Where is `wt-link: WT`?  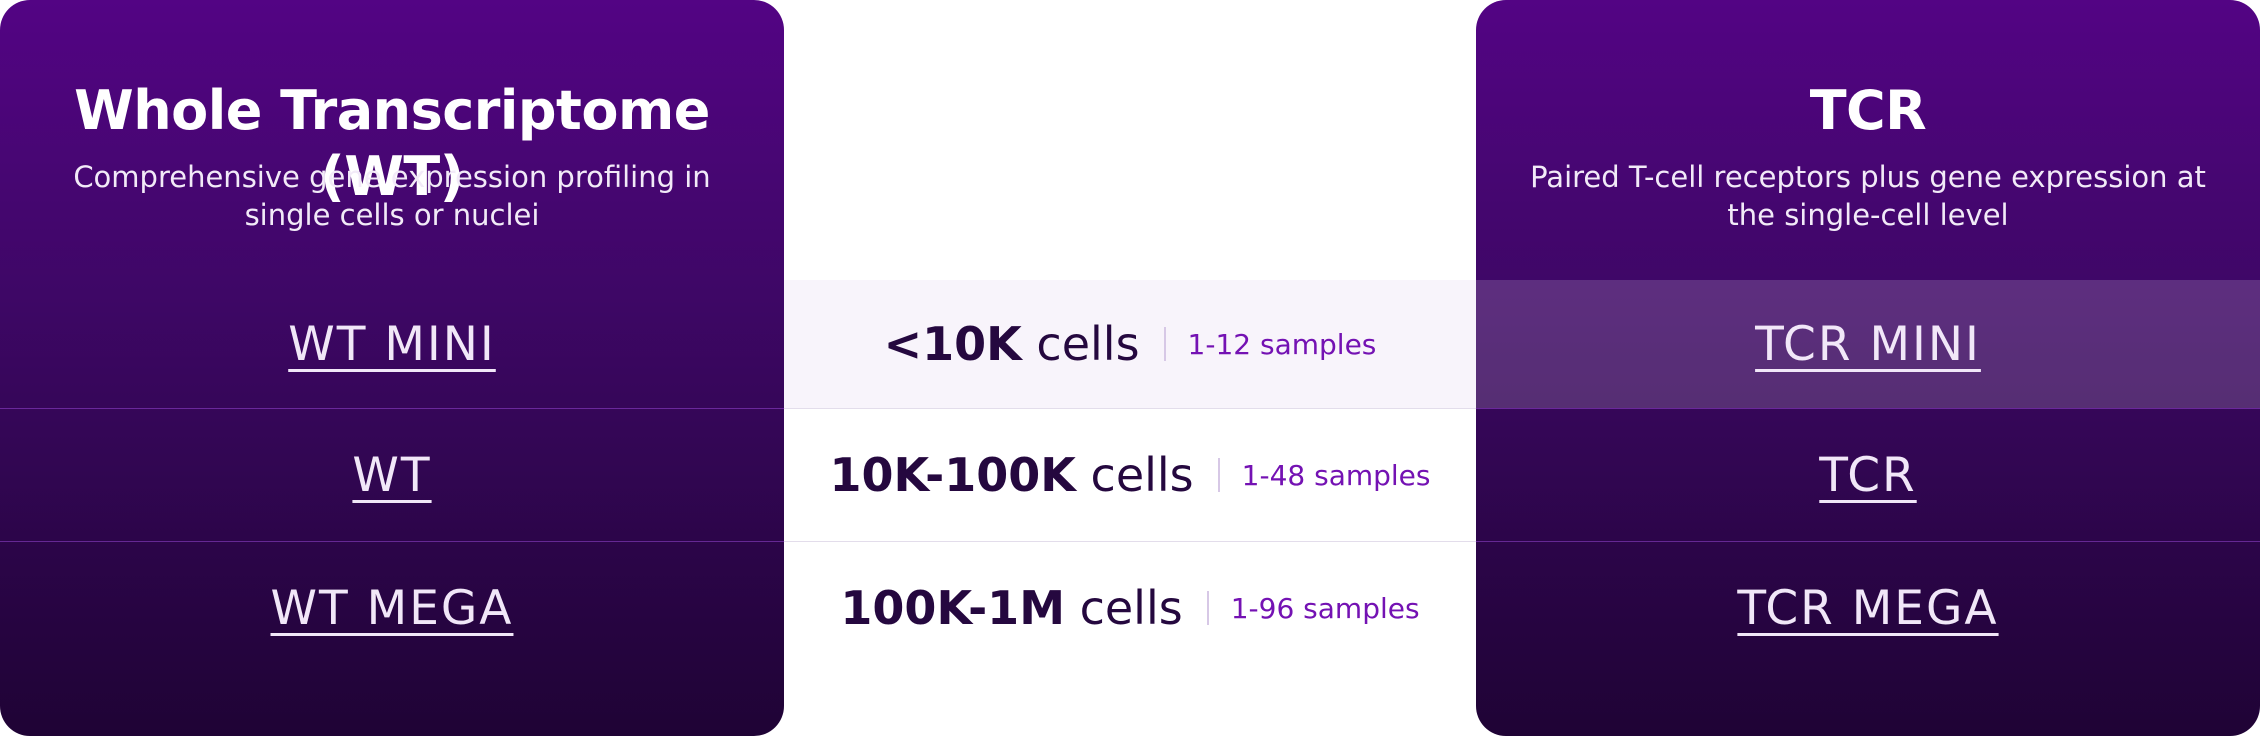
wt-link: WT is located at coordinates (392, 475).